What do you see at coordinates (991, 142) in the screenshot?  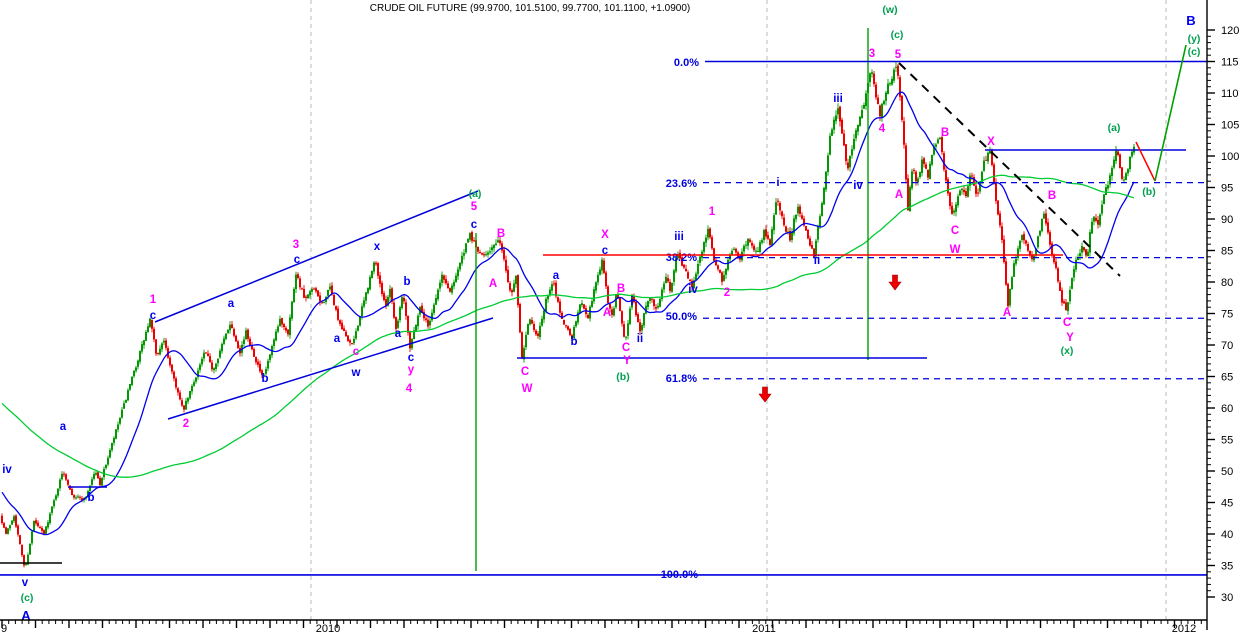 I see `svg-text: X` at bounding box center [991, 142].